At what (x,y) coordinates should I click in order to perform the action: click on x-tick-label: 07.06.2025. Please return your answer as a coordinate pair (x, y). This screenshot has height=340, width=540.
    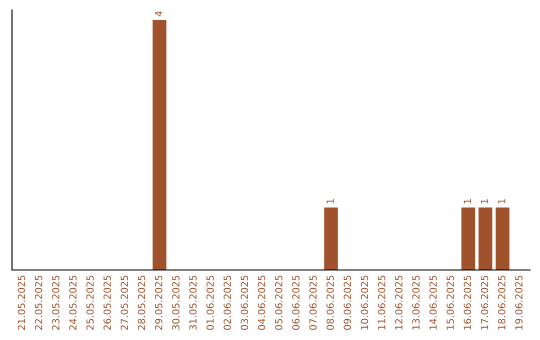
    Looking at the image, I should click on (313, 303).